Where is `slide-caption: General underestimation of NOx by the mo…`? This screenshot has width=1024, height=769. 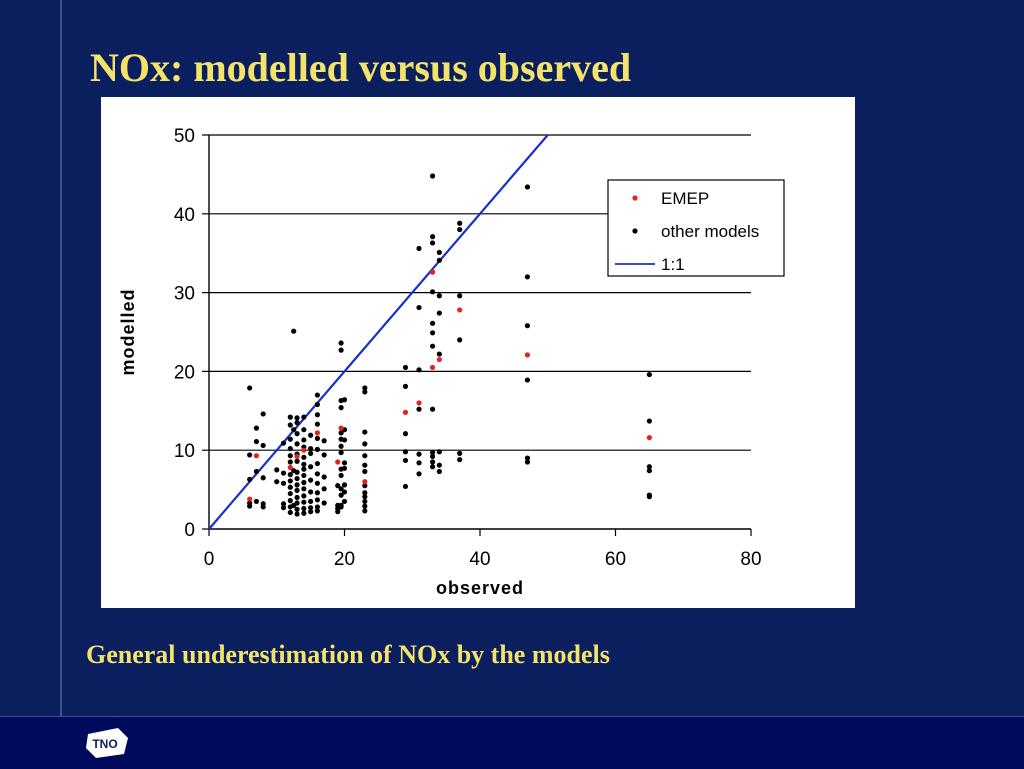 slide-caption: General underestimation of NOx by the mo… is located at coordinates (348, 654).